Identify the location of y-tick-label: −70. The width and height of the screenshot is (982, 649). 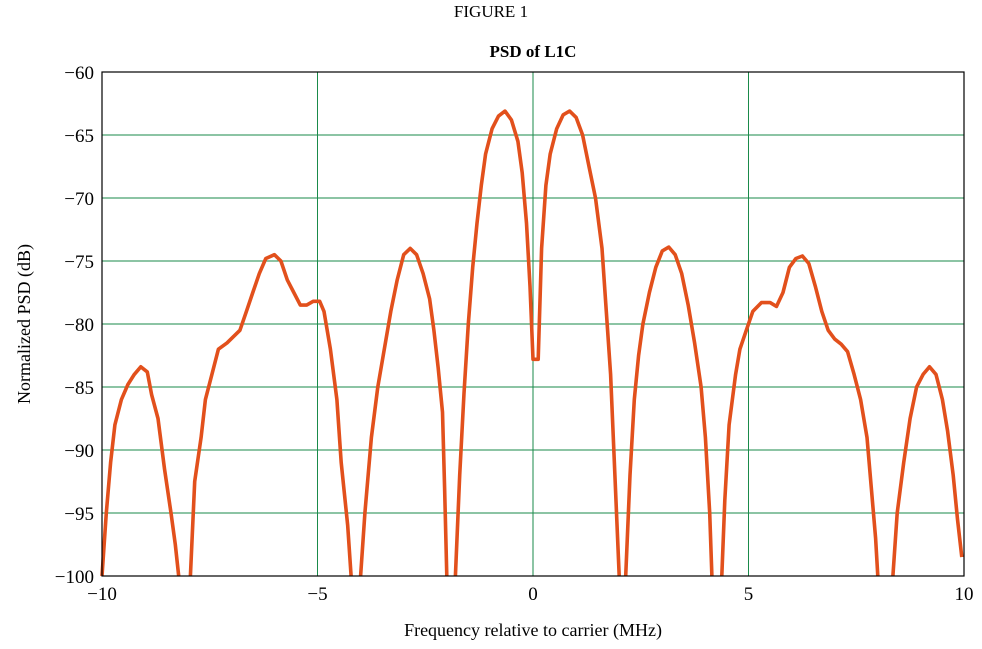
(79, 199).